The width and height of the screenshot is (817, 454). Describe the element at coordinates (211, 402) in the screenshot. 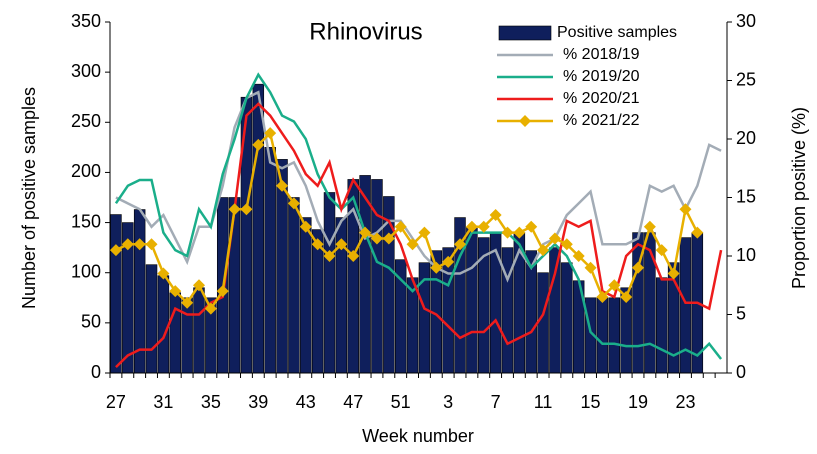

I see `x-tick-label: 35` at that location.